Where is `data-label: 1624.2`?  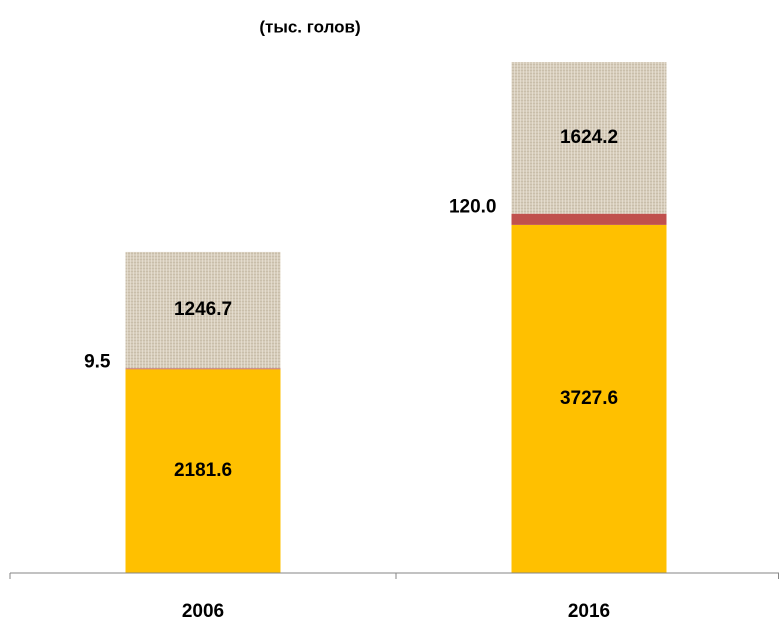
data-label: 1624.2 is located at coordinates (589, 137).